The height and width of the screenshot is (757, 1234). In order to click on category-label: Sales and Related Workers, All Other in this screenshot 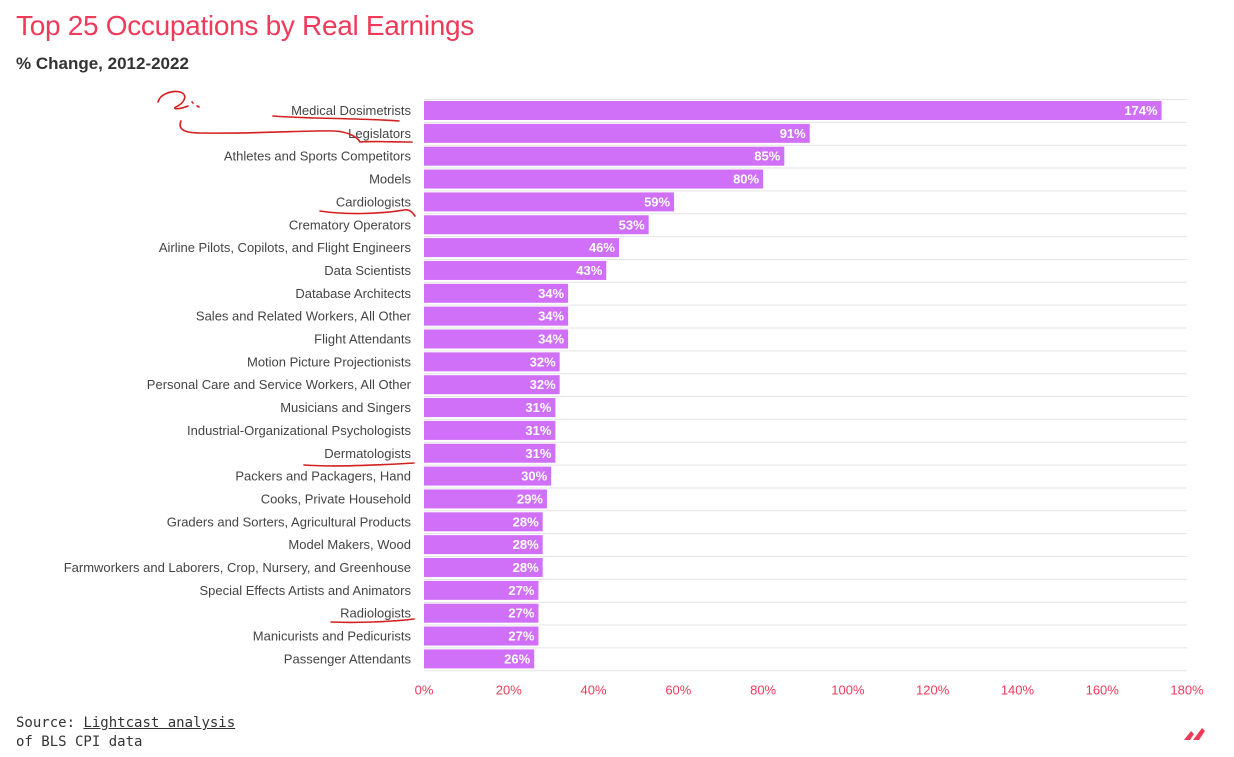, I will do `click(304, 316)`.